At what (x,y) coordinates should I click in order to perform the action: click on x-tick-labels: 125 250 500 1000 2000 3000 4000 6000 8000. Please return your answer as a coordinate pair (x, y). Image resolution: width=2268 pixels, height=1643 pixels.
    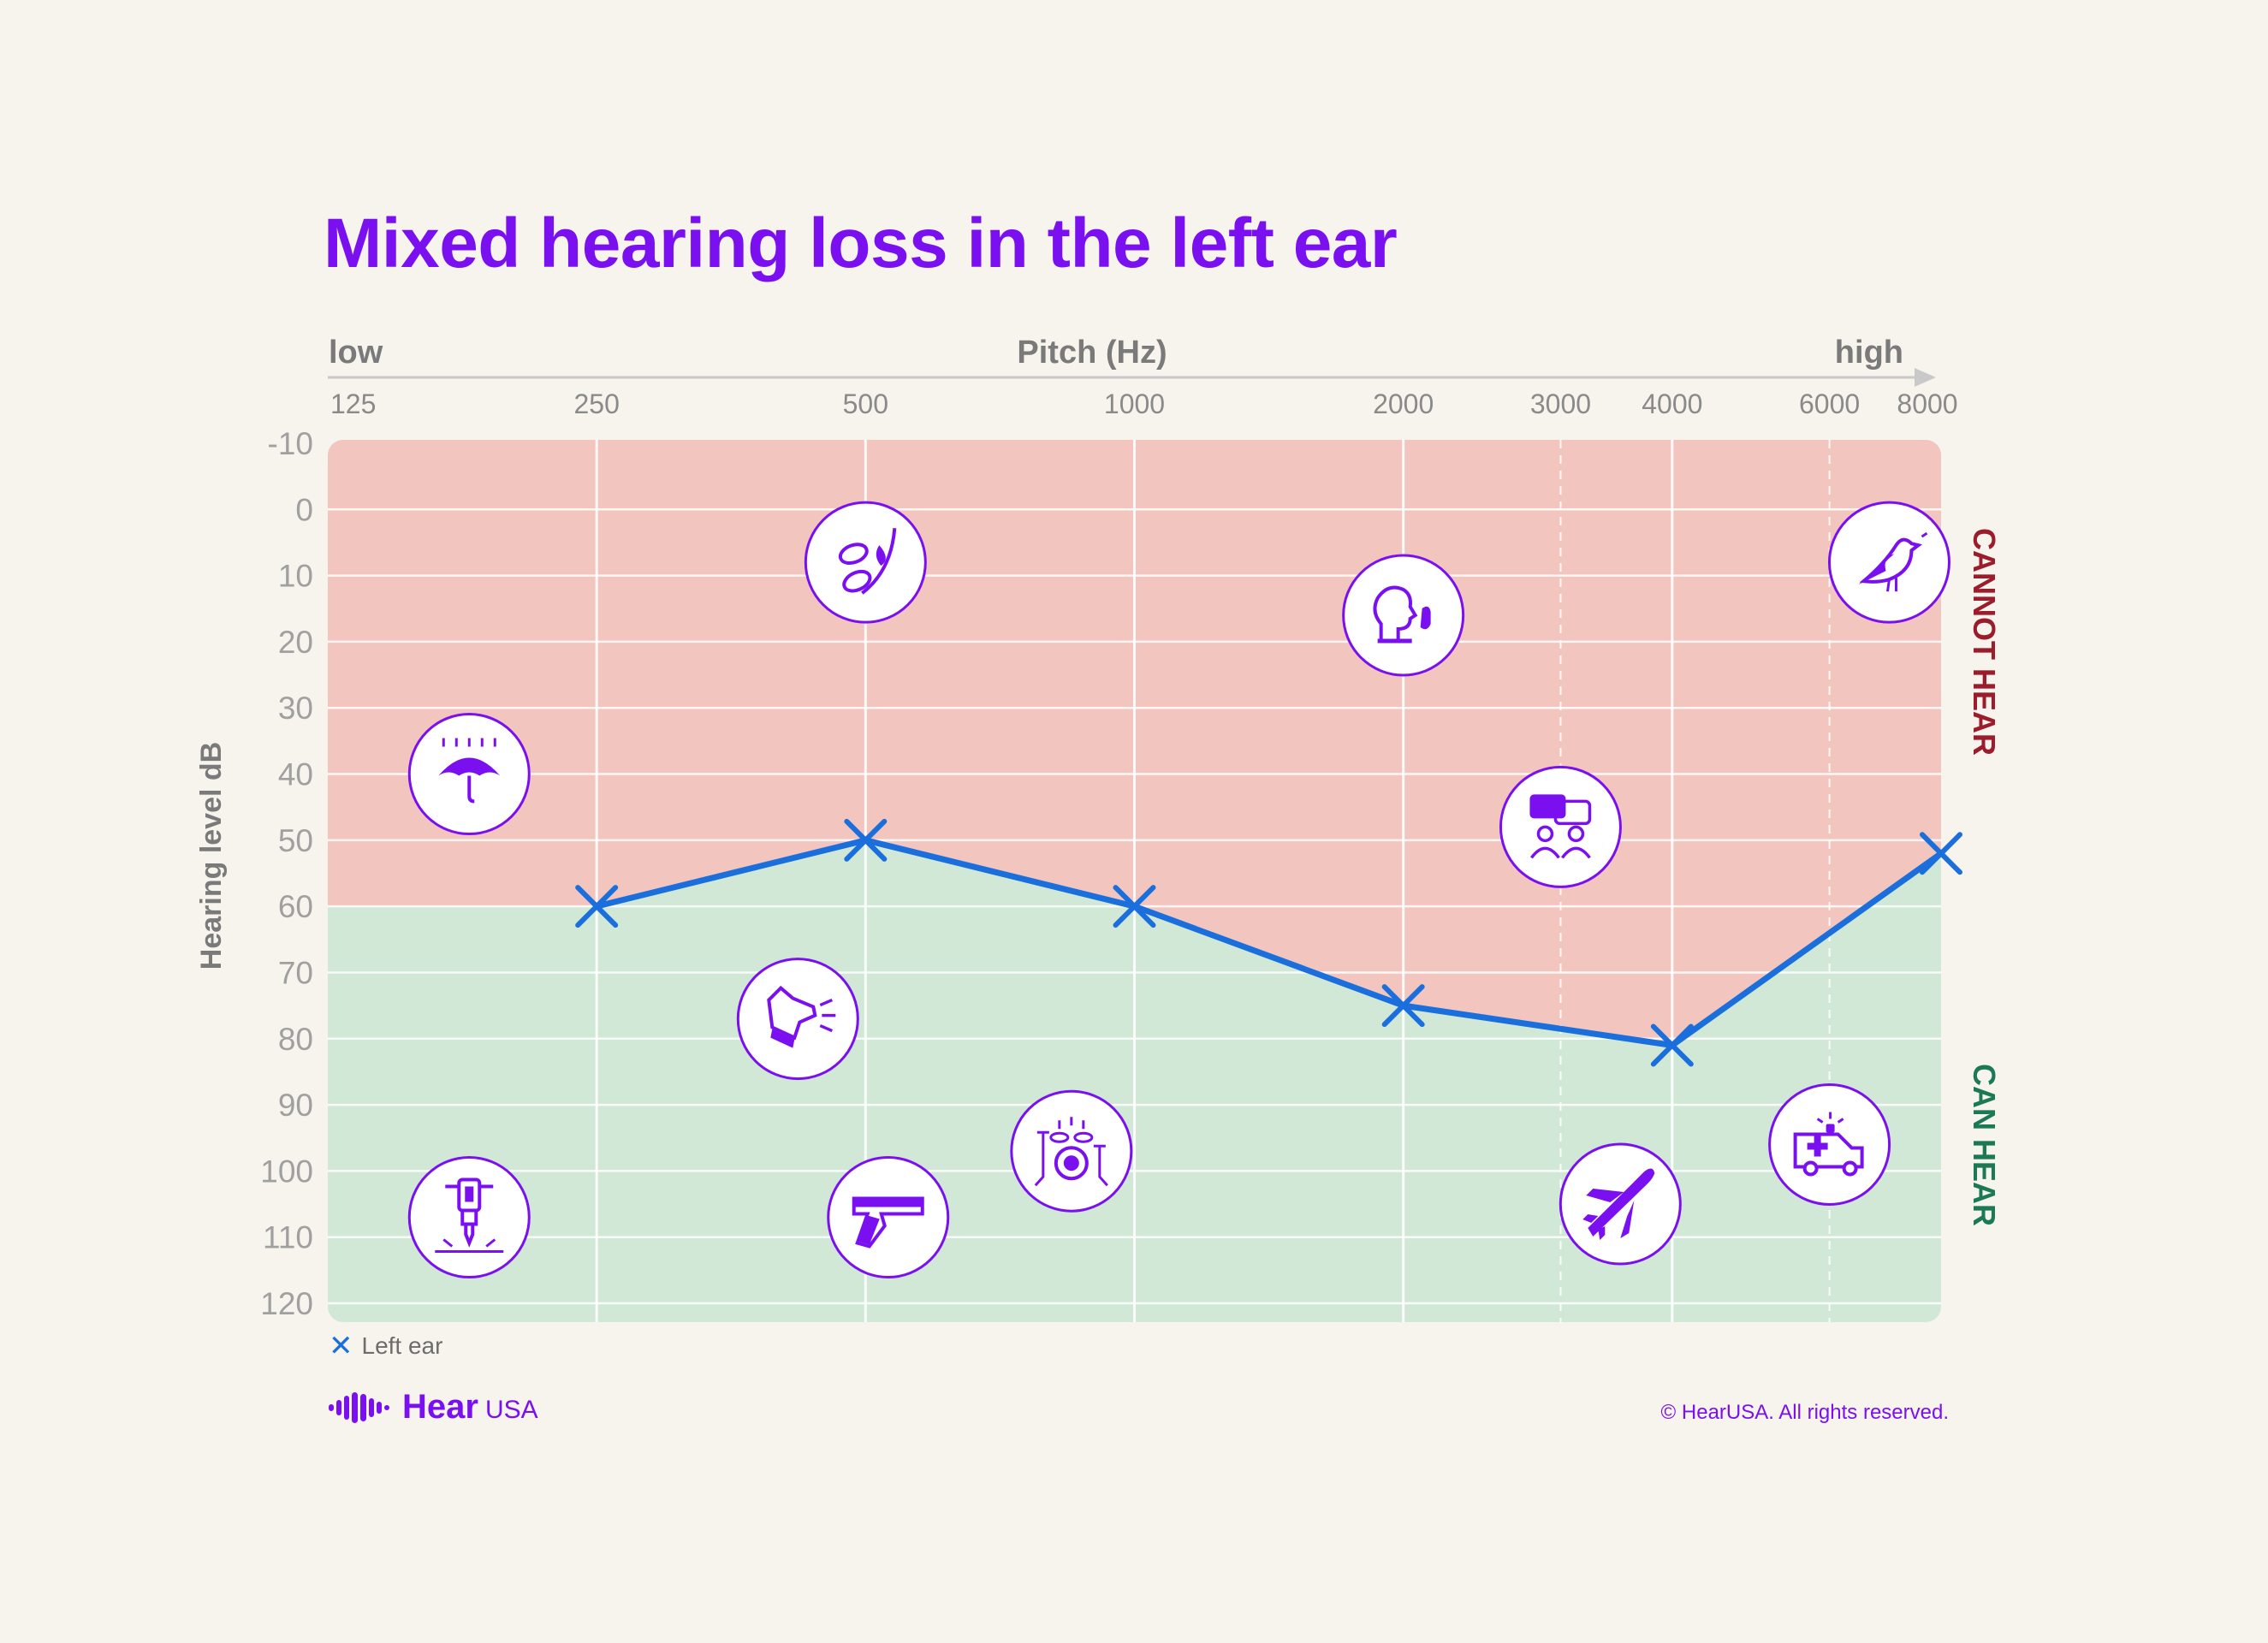
    Looking at the image, I should click on (1144, 404).